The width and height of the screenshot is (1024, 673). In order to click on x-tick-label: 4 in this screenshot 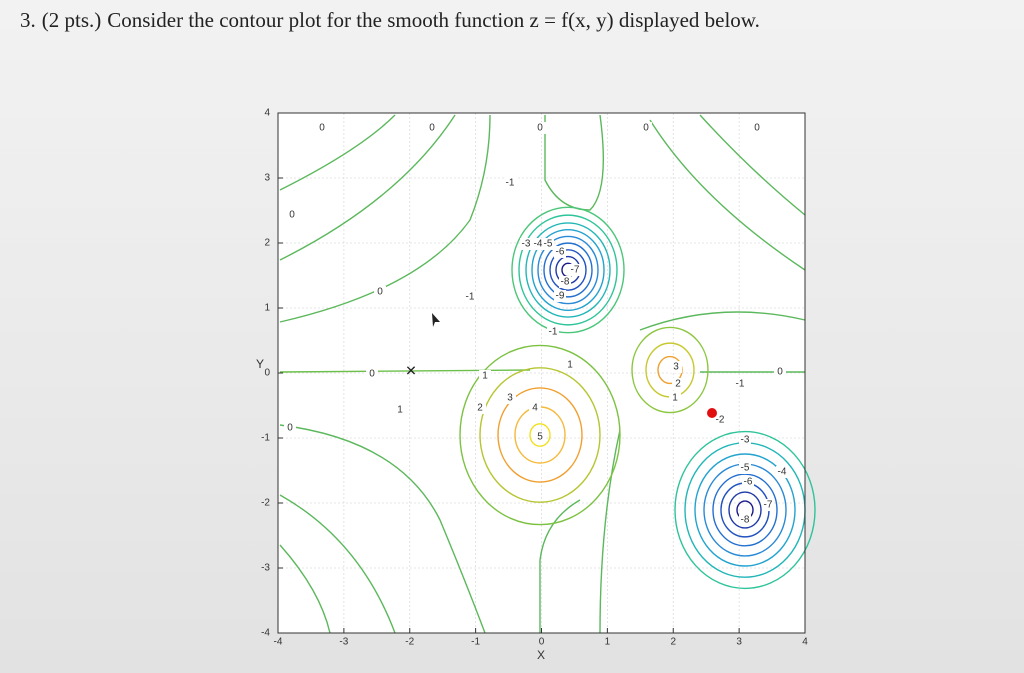, I will do `click(805, 642)`.